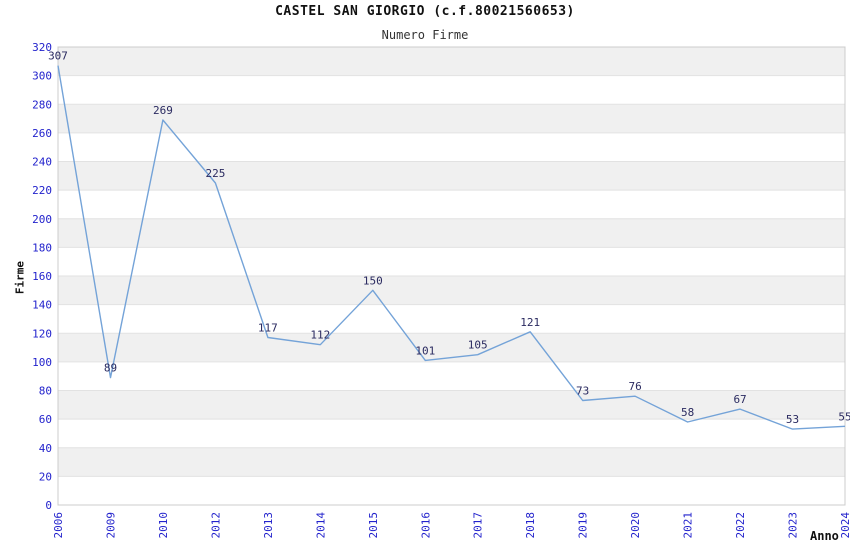 The image size is (850, 550). What do you see at coordinates (42, 47) in the screenshot?
I see `y-tick-label: 320` at bounding box center [42, 47].